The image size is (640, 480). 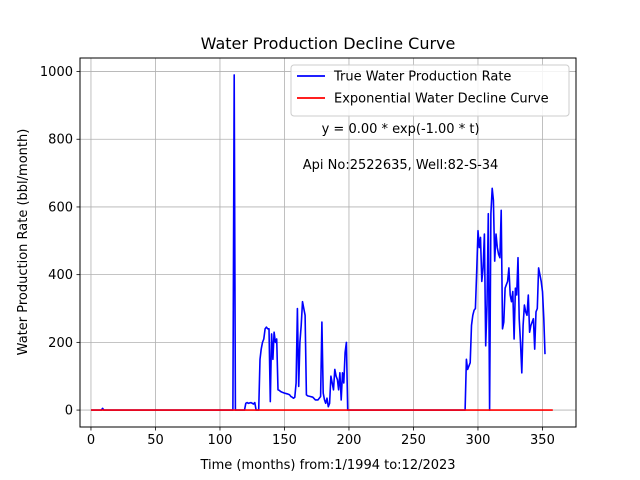 What do you see at coordinates (91, 440) in the screenshot?
I see `x-tick-label: 0` at bounding box center [91, 440].